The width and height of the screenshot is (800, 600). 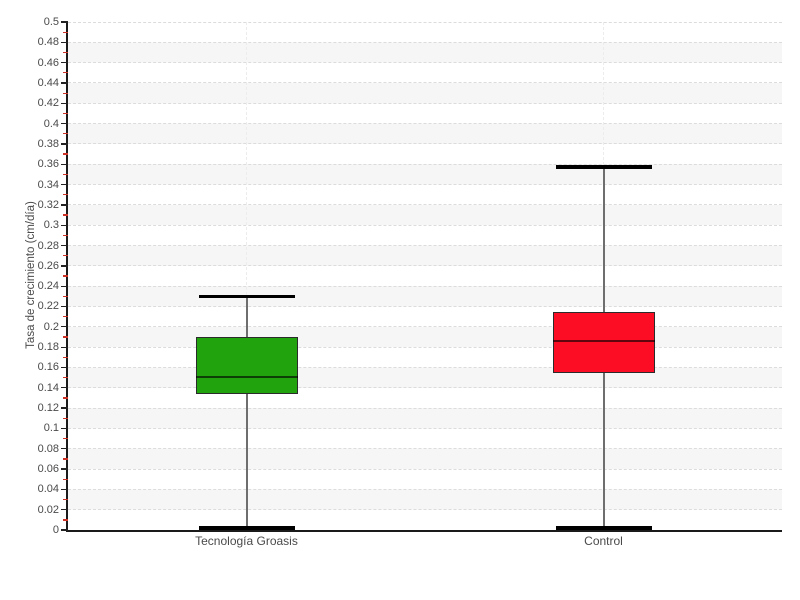 What do you see at coordinates (51, 225) in the screenshot?
I see `y-tick-label: 0.3` at bounding box center [51, 225].